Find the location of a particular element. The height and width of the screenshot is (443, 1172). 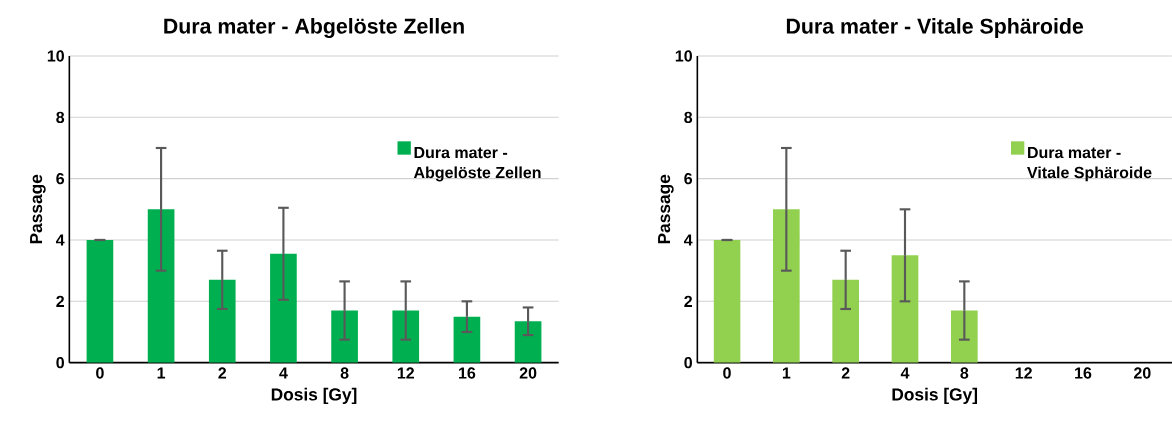

chart-title: Dura mater - Vitale Sphäroide is located at coordinates (935, 28).